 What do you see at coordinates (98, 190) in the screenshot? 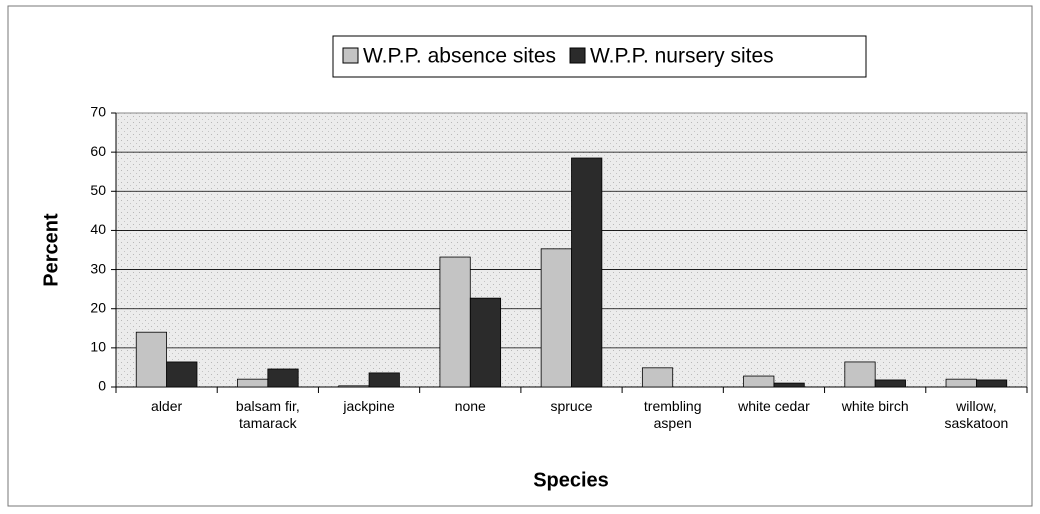
I see `y-tick-label: 50` at bounding box center [98, 190].